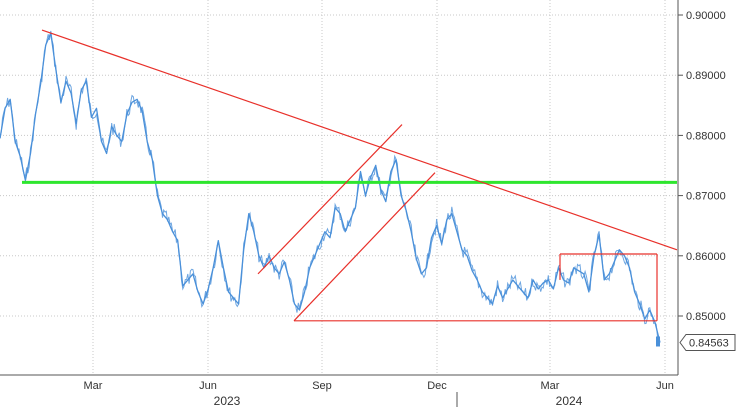  What do you see at coordinates (706, 136) in the screenshot?
I see `y-tick-label: 0.88000` at bounding box center [706, 136].